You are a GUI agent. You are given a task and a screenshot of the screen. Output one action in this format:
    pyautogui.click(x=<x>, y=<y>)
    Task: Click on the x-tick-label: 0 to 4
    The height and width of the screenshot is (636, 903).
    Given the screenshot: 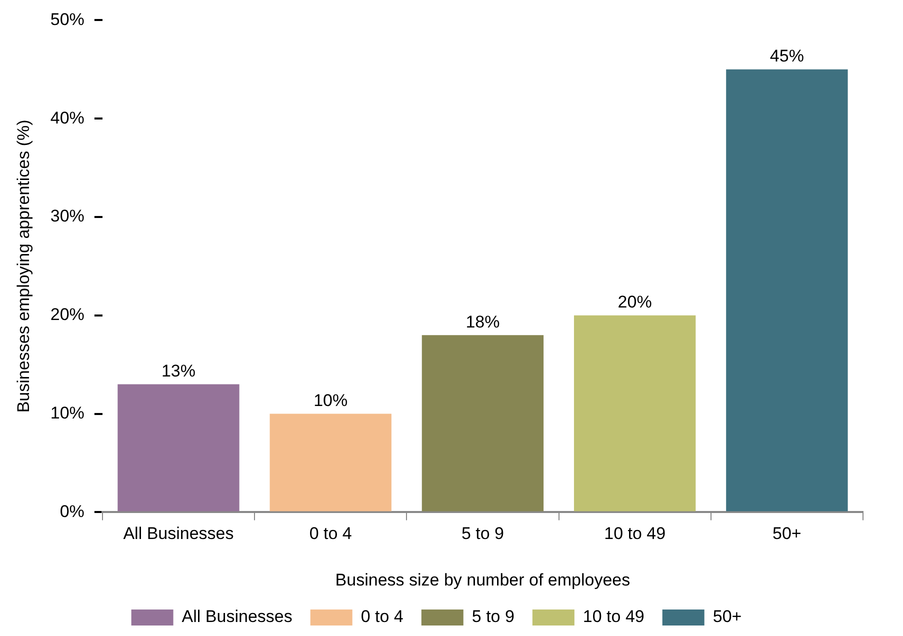 What is the action you would take?
    pyautogui.click(x=330, y=534)
    